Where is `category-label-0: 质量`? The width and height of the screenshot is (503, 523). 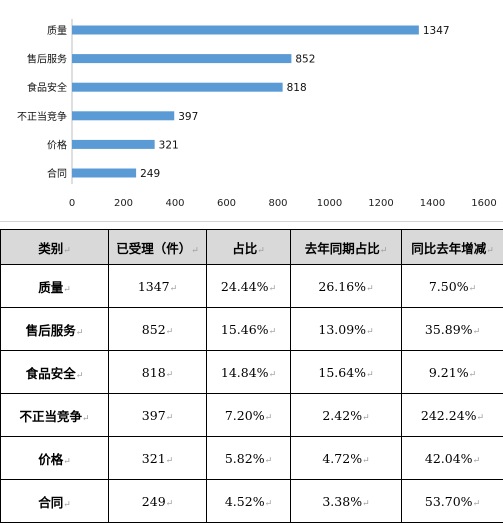 category-label-0: 质量 is located at coordinates (57, 31).